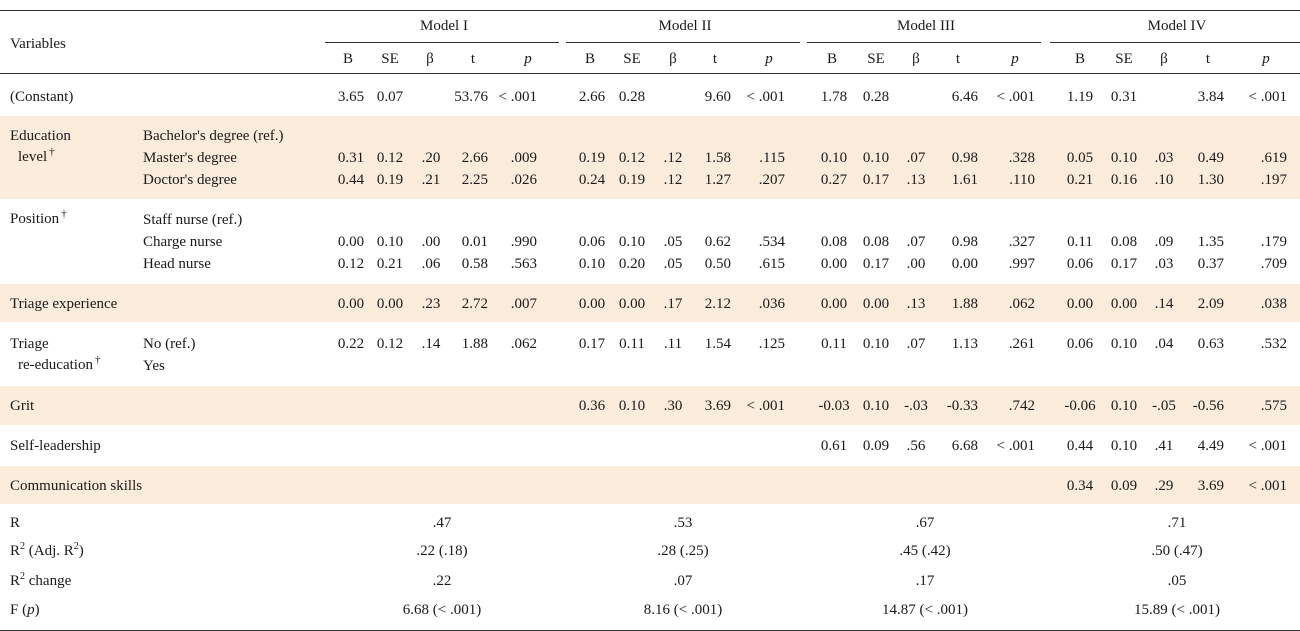 This screenshot has width=1300, height=631. What do you see at coordinates (916, 304) in the screenshot?
I see `cell-triage-experience-m3-beta: .13` at bounding box center [916, 304].